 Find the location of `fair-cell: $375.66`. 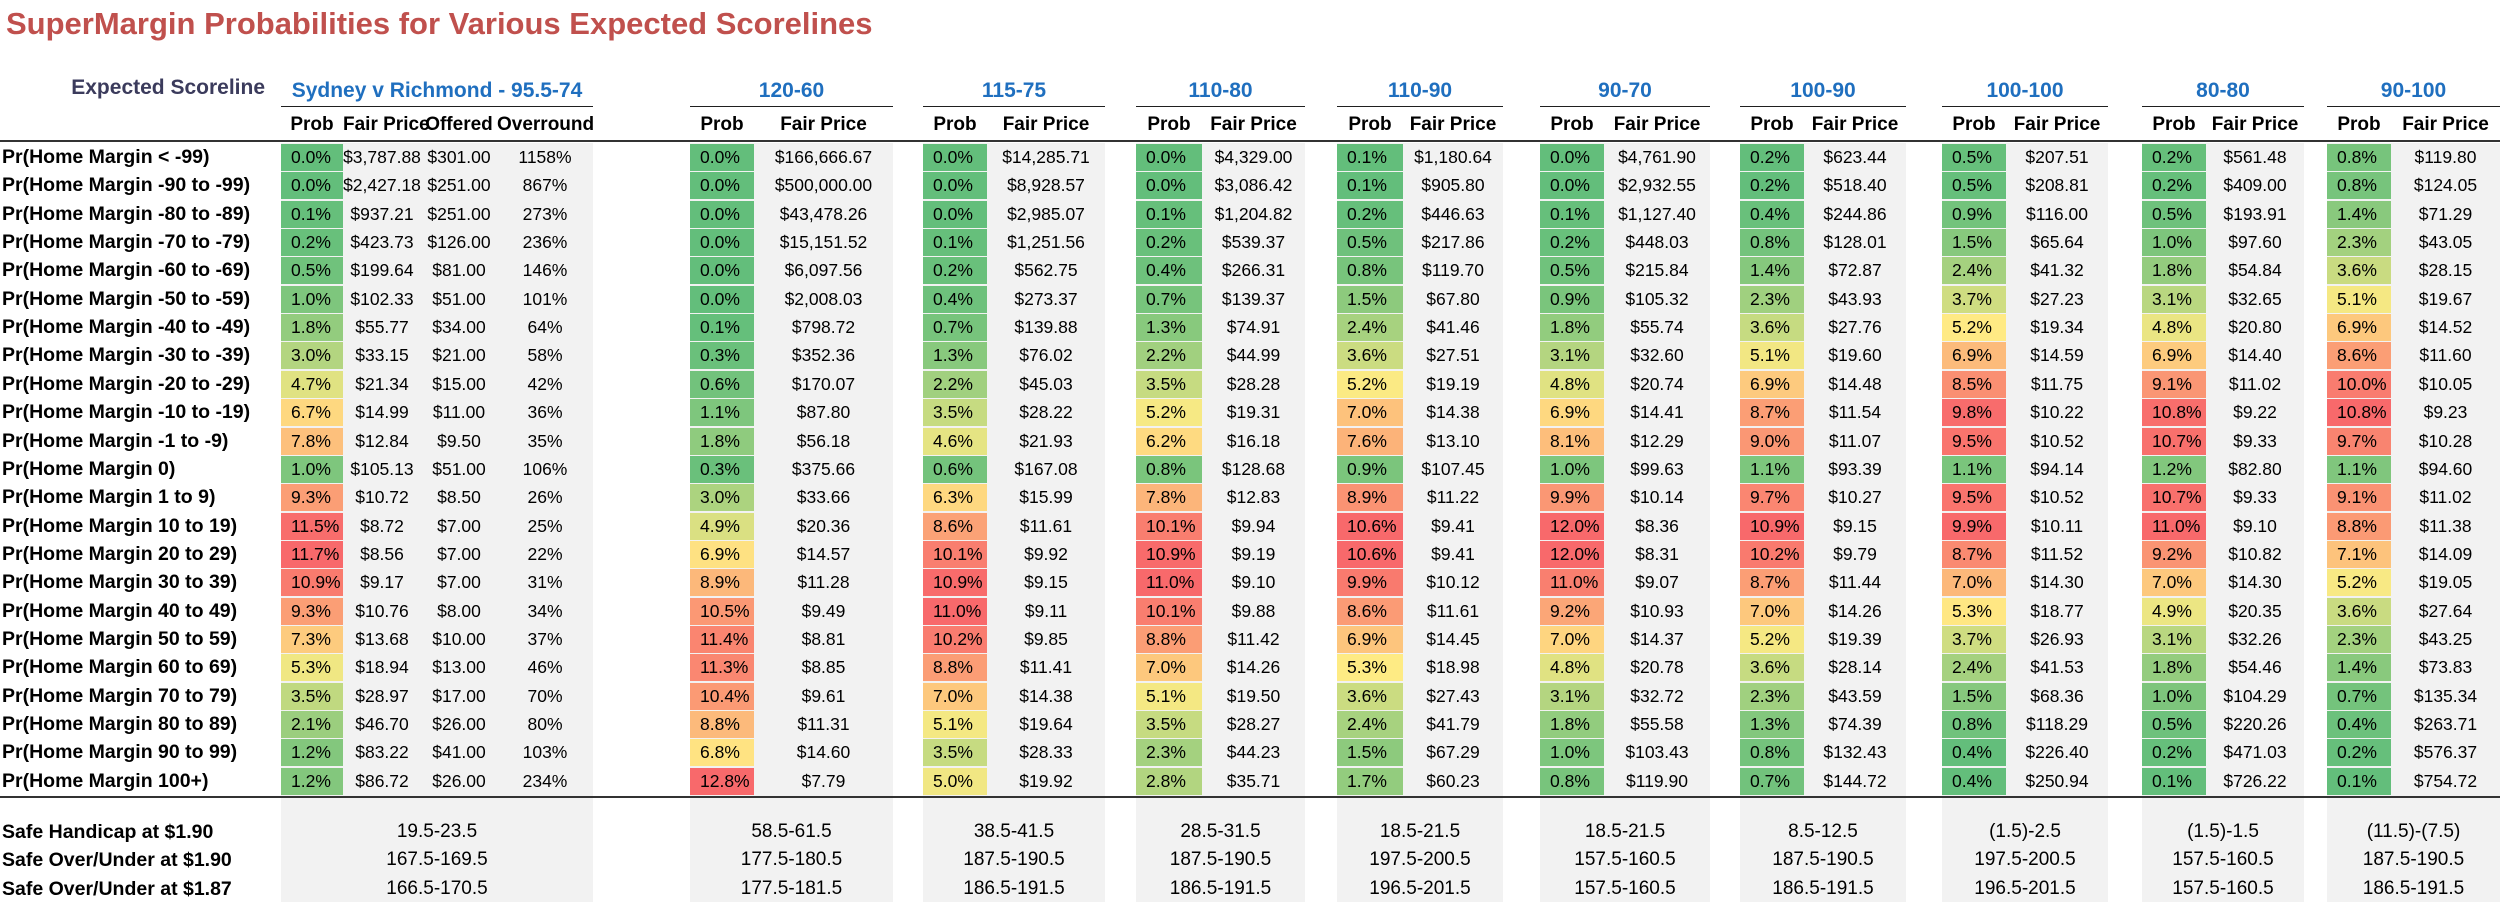

fair-cell: $375.66 is located at coordinates (823, 468).